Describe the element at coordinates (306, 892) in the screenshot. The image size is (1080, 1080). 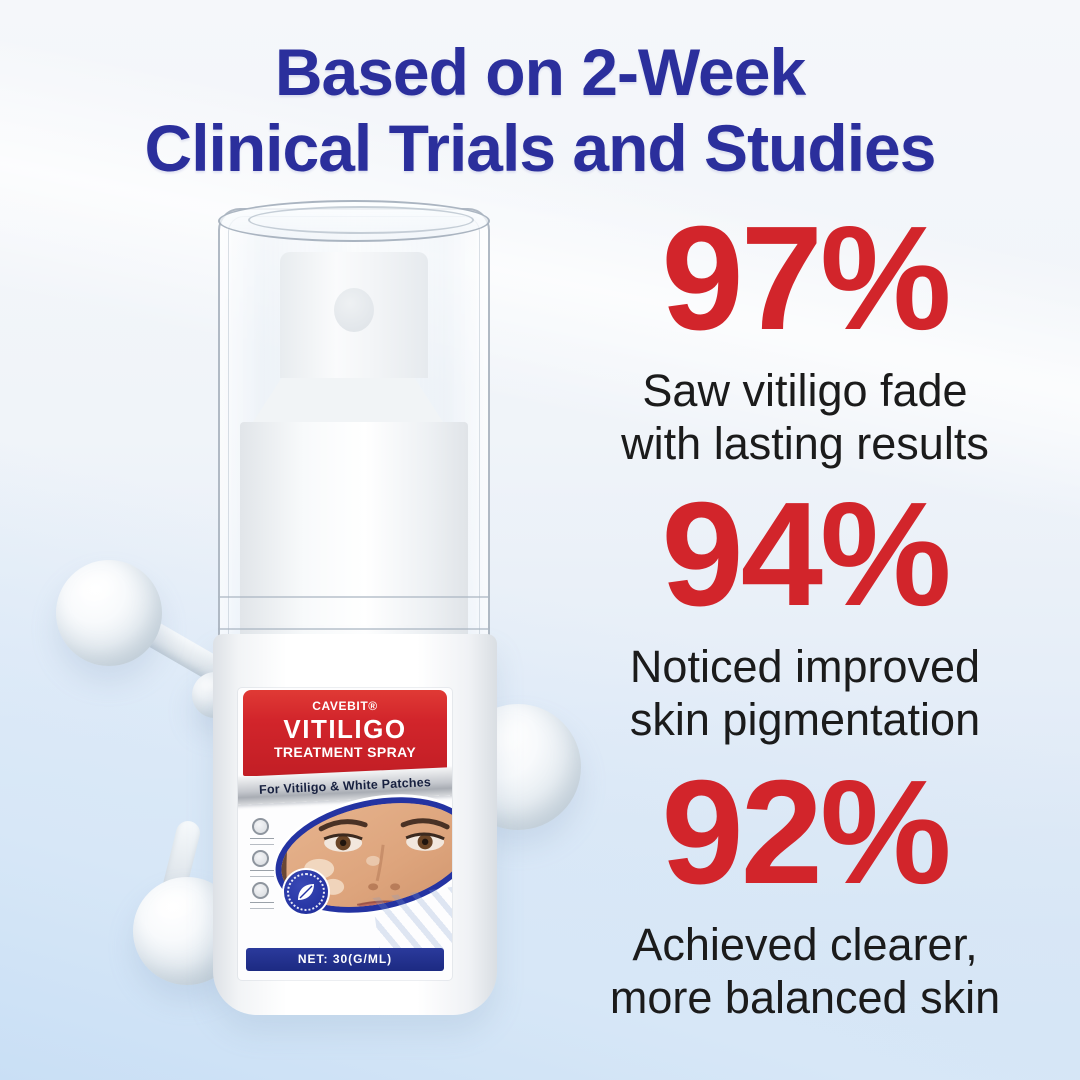
I see `leaf-seal-icon` at that location.